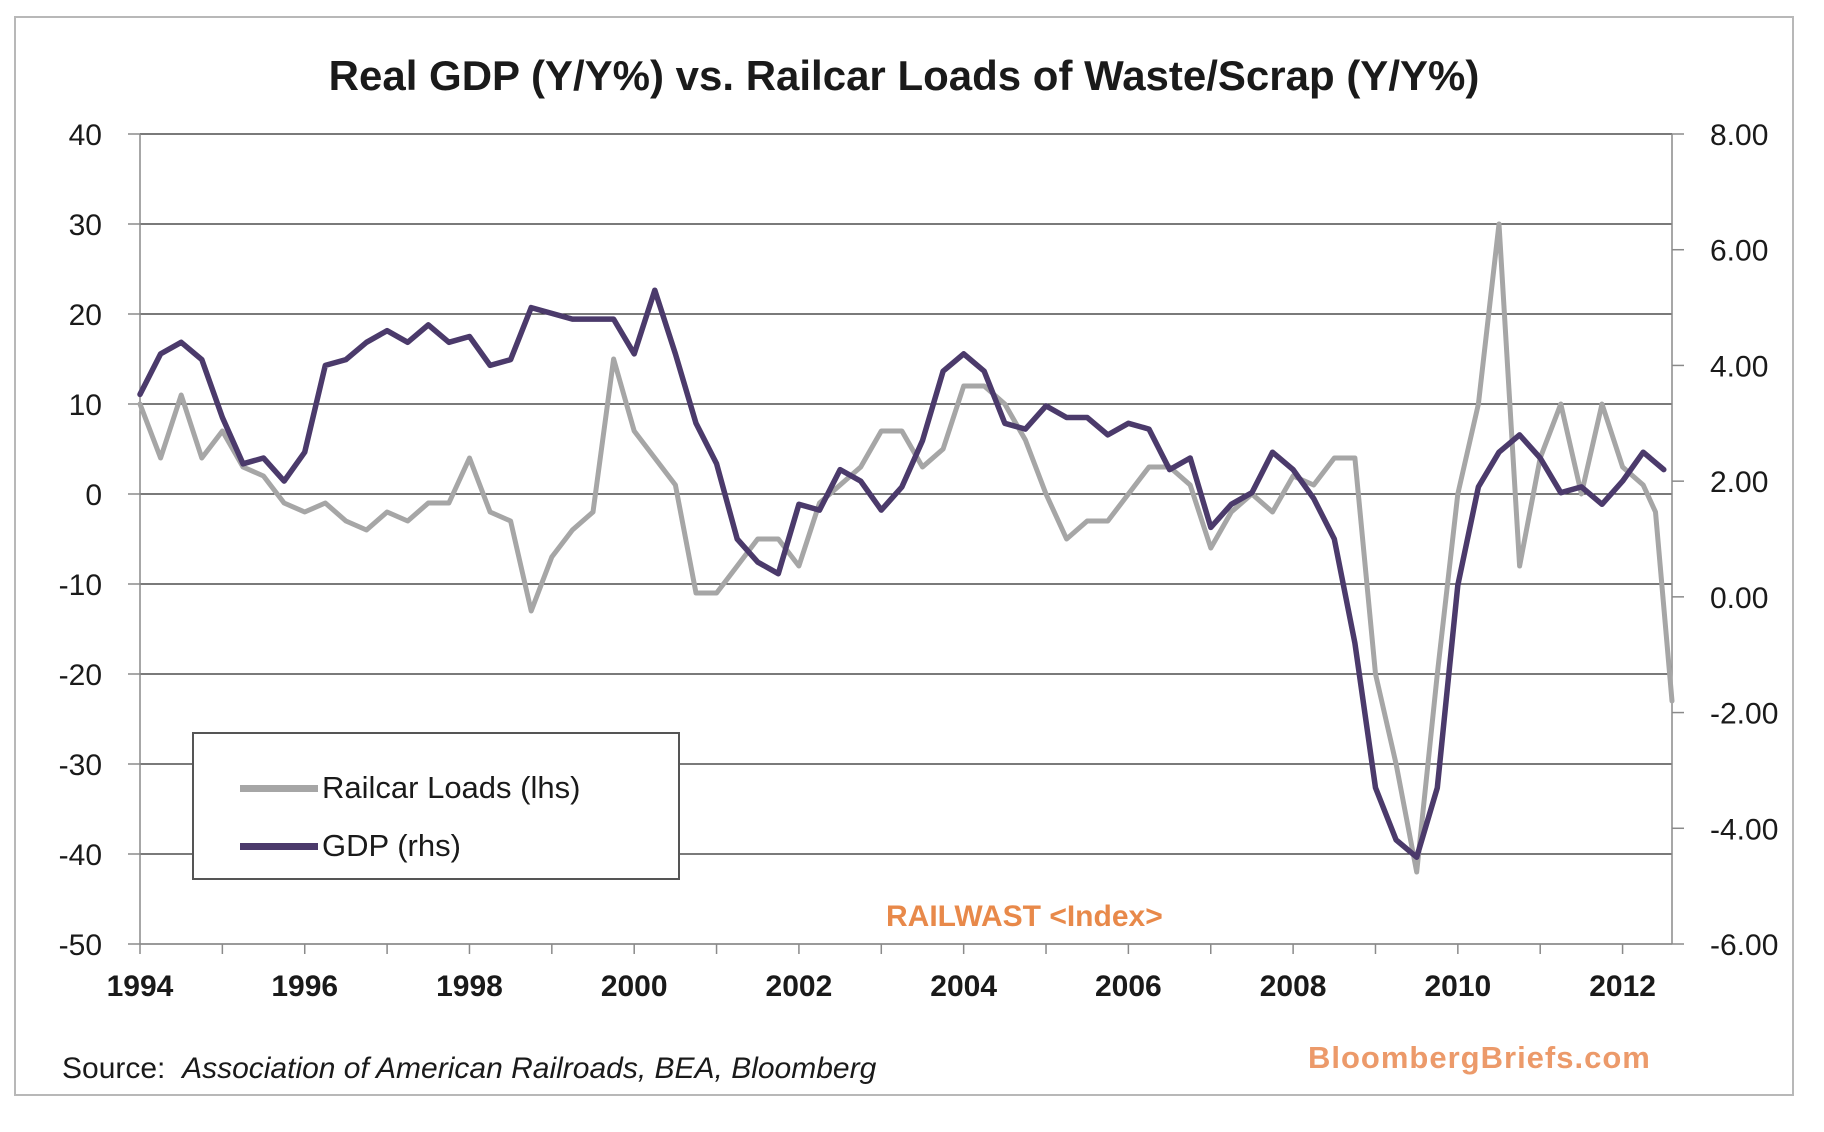 This screenshot has width=1824, height=1132. Describe the element at coordinates (1128, 986) in the screenshot. I see `x-tick-label: 2006` at that location.